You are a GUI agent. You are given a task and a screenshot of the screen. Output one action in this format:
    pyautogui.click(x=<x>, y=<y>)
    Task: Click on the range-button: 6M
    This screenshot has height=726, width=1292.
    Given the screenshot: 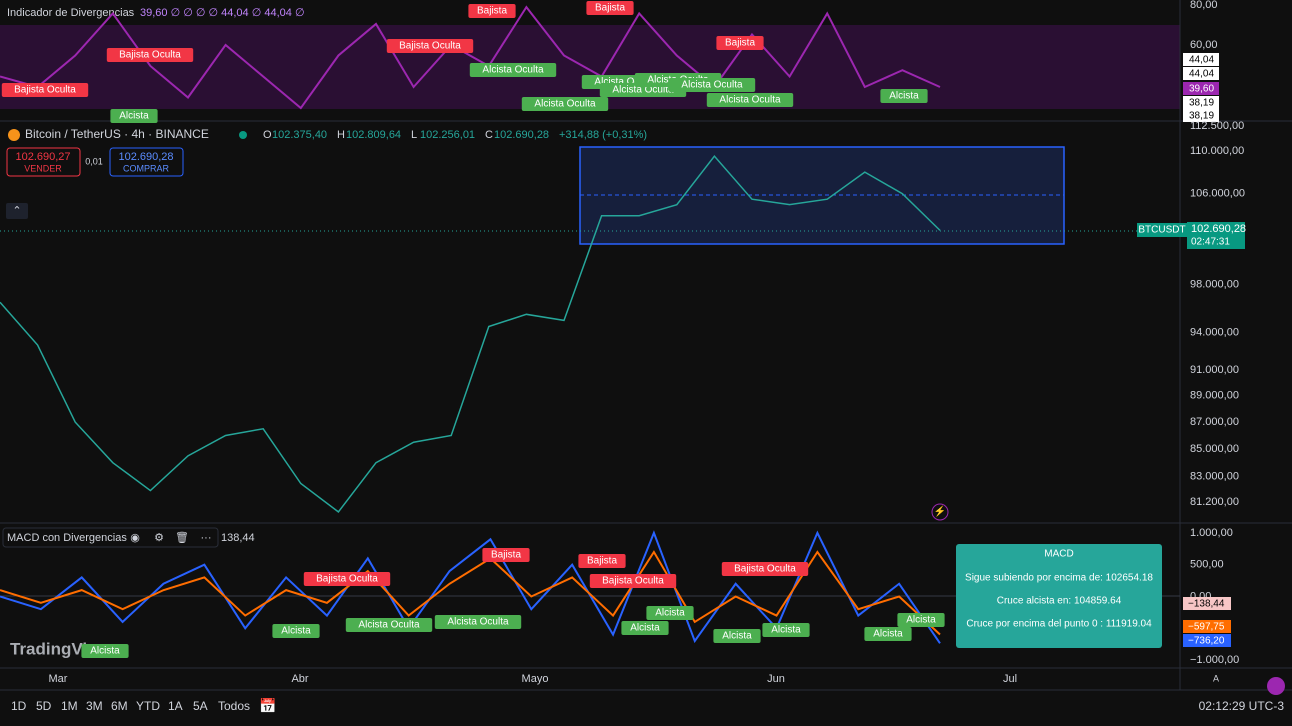 What is the action you would take?
    pyautogui.click(x=119, y=706)
    